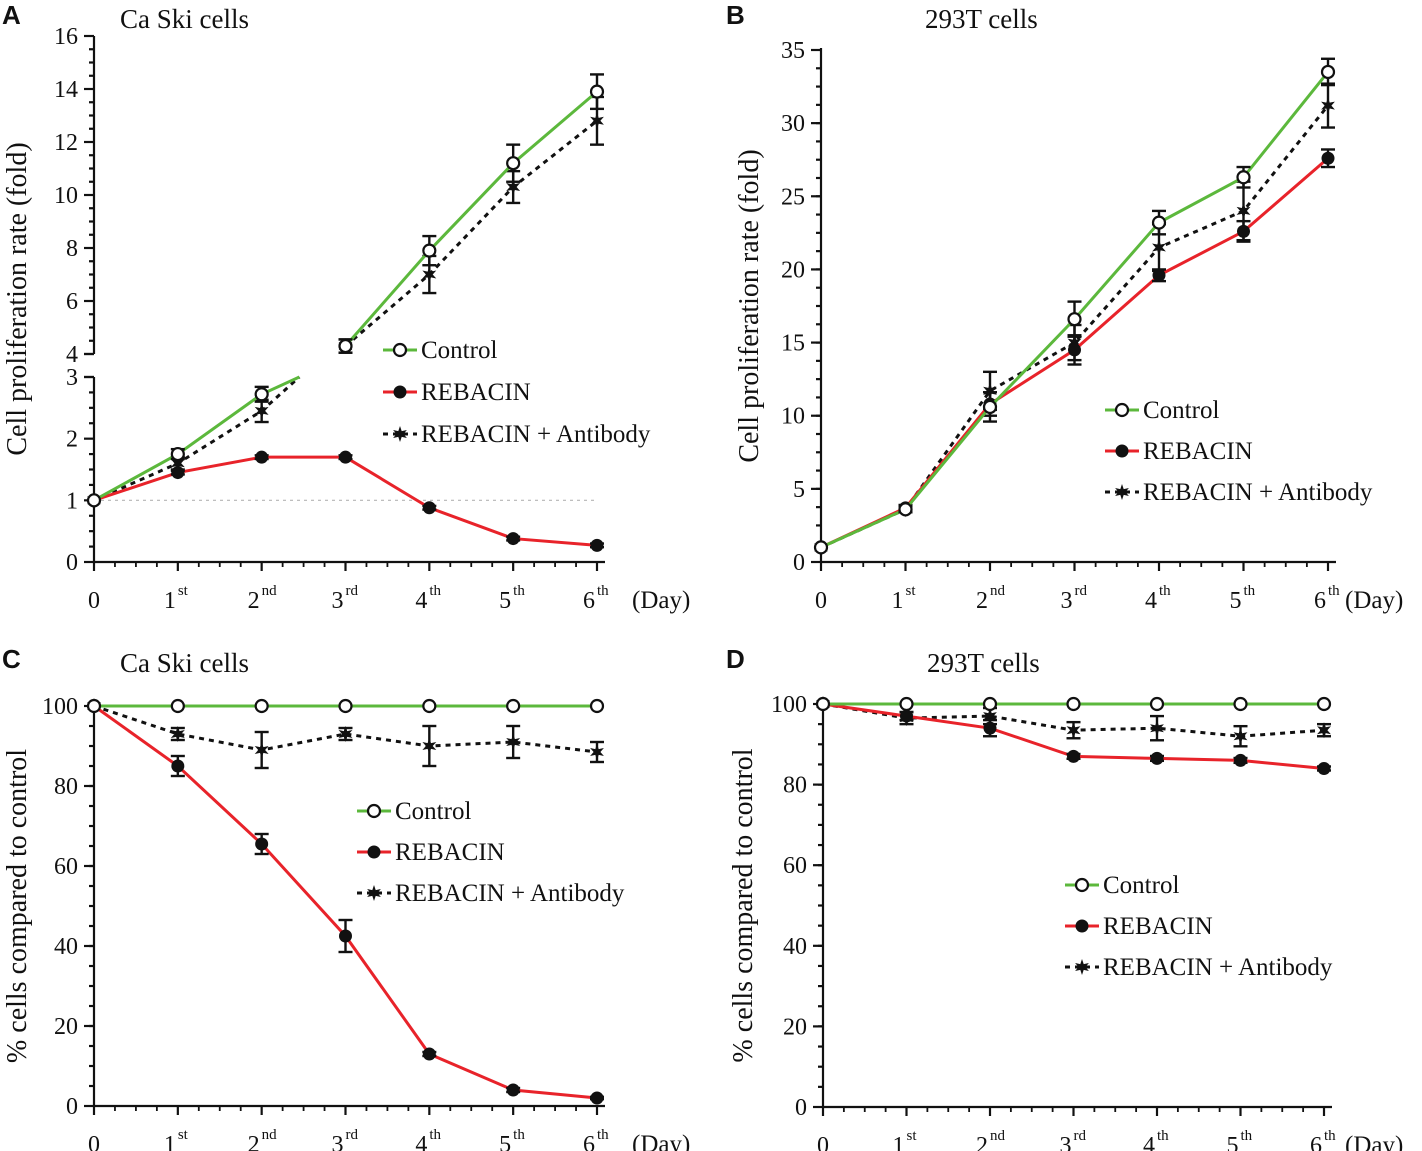 The height and width of the screenshot is (1151, 1422). I want to click on y-tick-label: 1, so click(72, 501).